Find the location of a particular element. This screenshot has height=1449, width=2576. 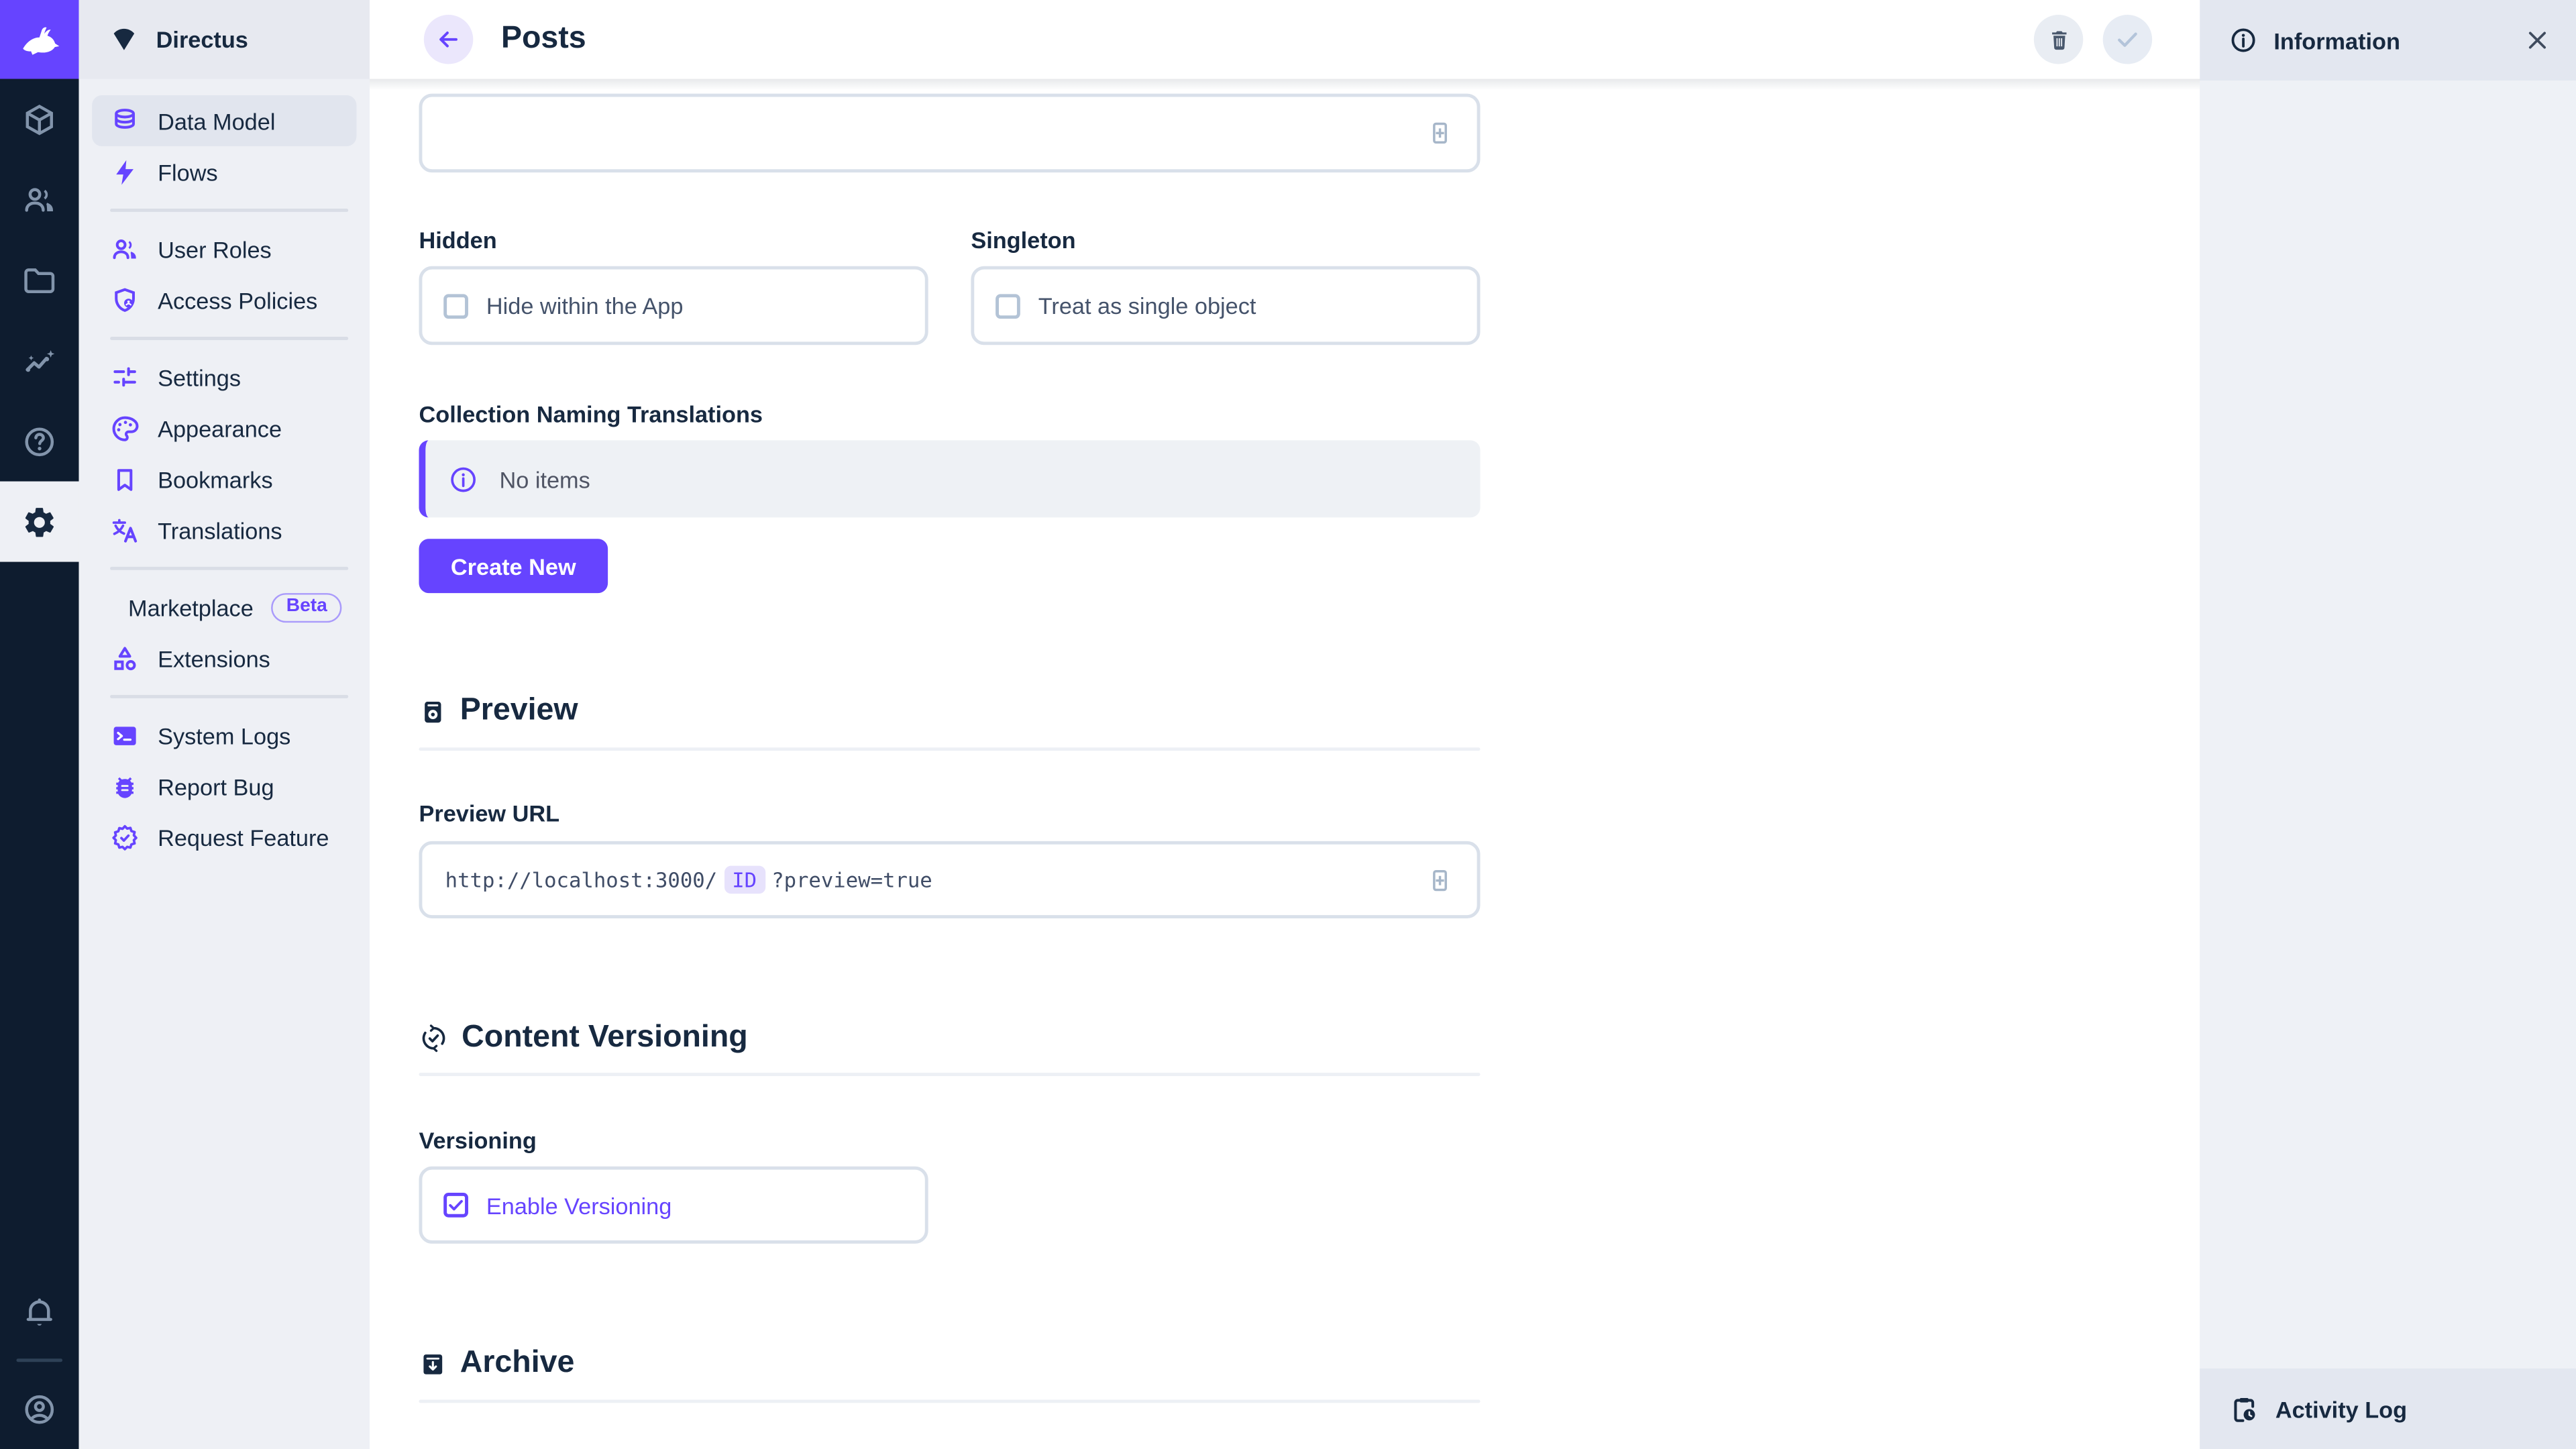

sidebar-item-extensions: Extensions is located at coordinates (224, 658).